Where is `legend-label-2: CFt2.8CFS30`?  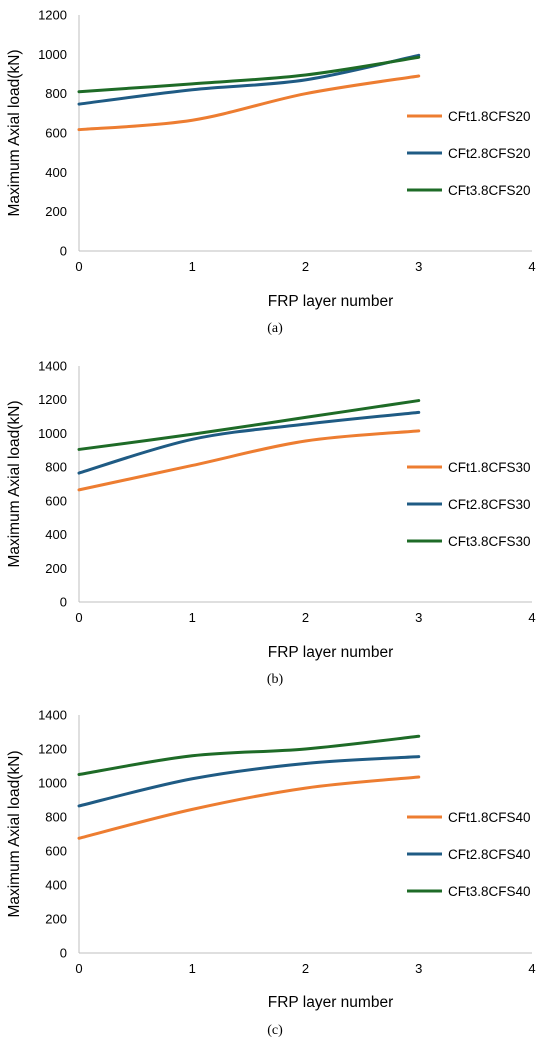 legend-label-2: CFt2.8CFS30 is located at coordinates (489, 504).